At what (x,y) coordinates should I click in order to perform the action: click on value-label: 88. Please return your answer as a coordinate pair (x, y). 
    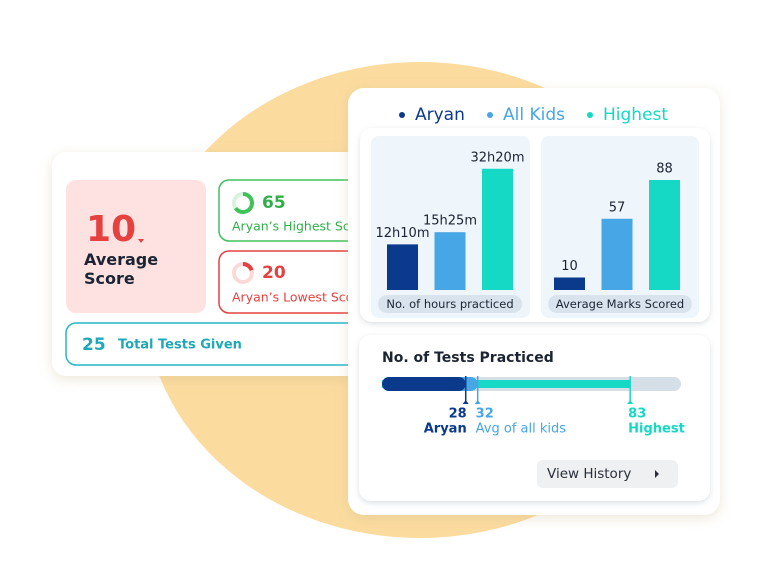
    Looking at the image, I should click on (664, 169).